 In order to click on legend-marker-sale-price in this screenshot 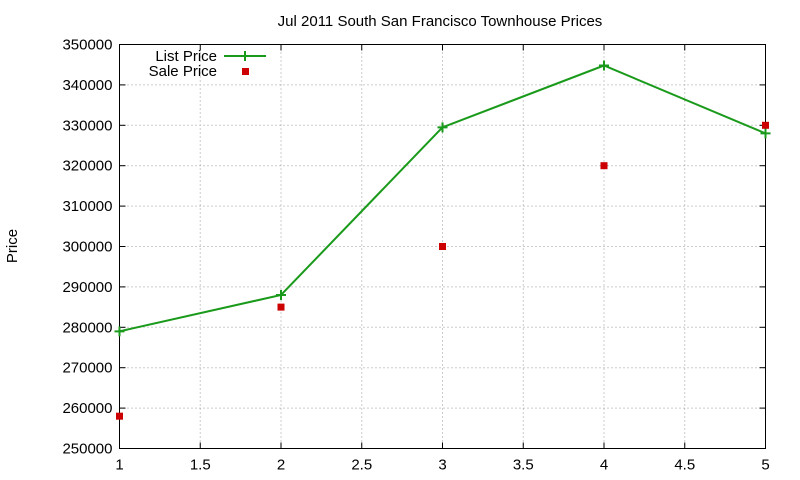, I will do `click(245, 71)`.